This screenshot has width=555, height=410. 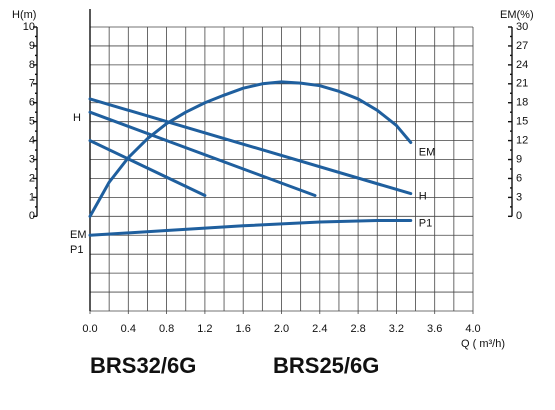 I want to click on x-tick-label: 0.8, so click(x=166, y=329).